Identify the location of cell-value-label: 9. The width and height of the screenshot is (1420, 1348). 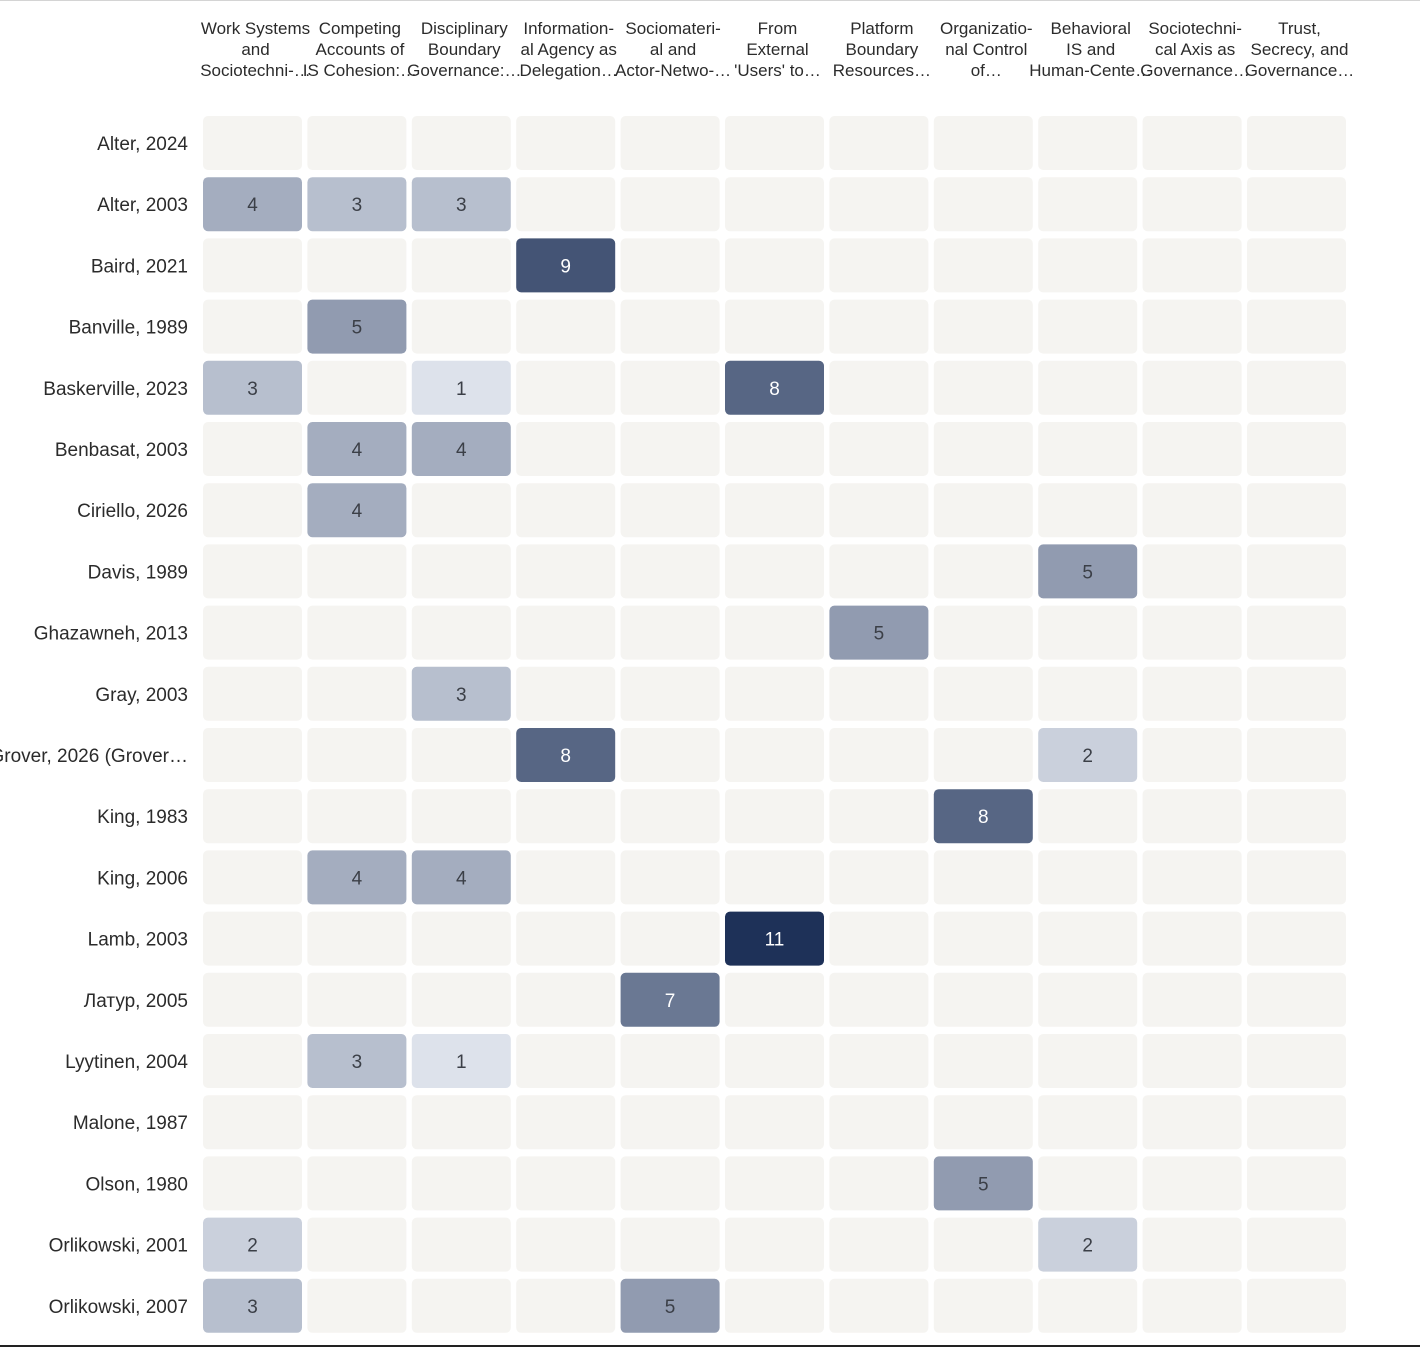
(565, 266).